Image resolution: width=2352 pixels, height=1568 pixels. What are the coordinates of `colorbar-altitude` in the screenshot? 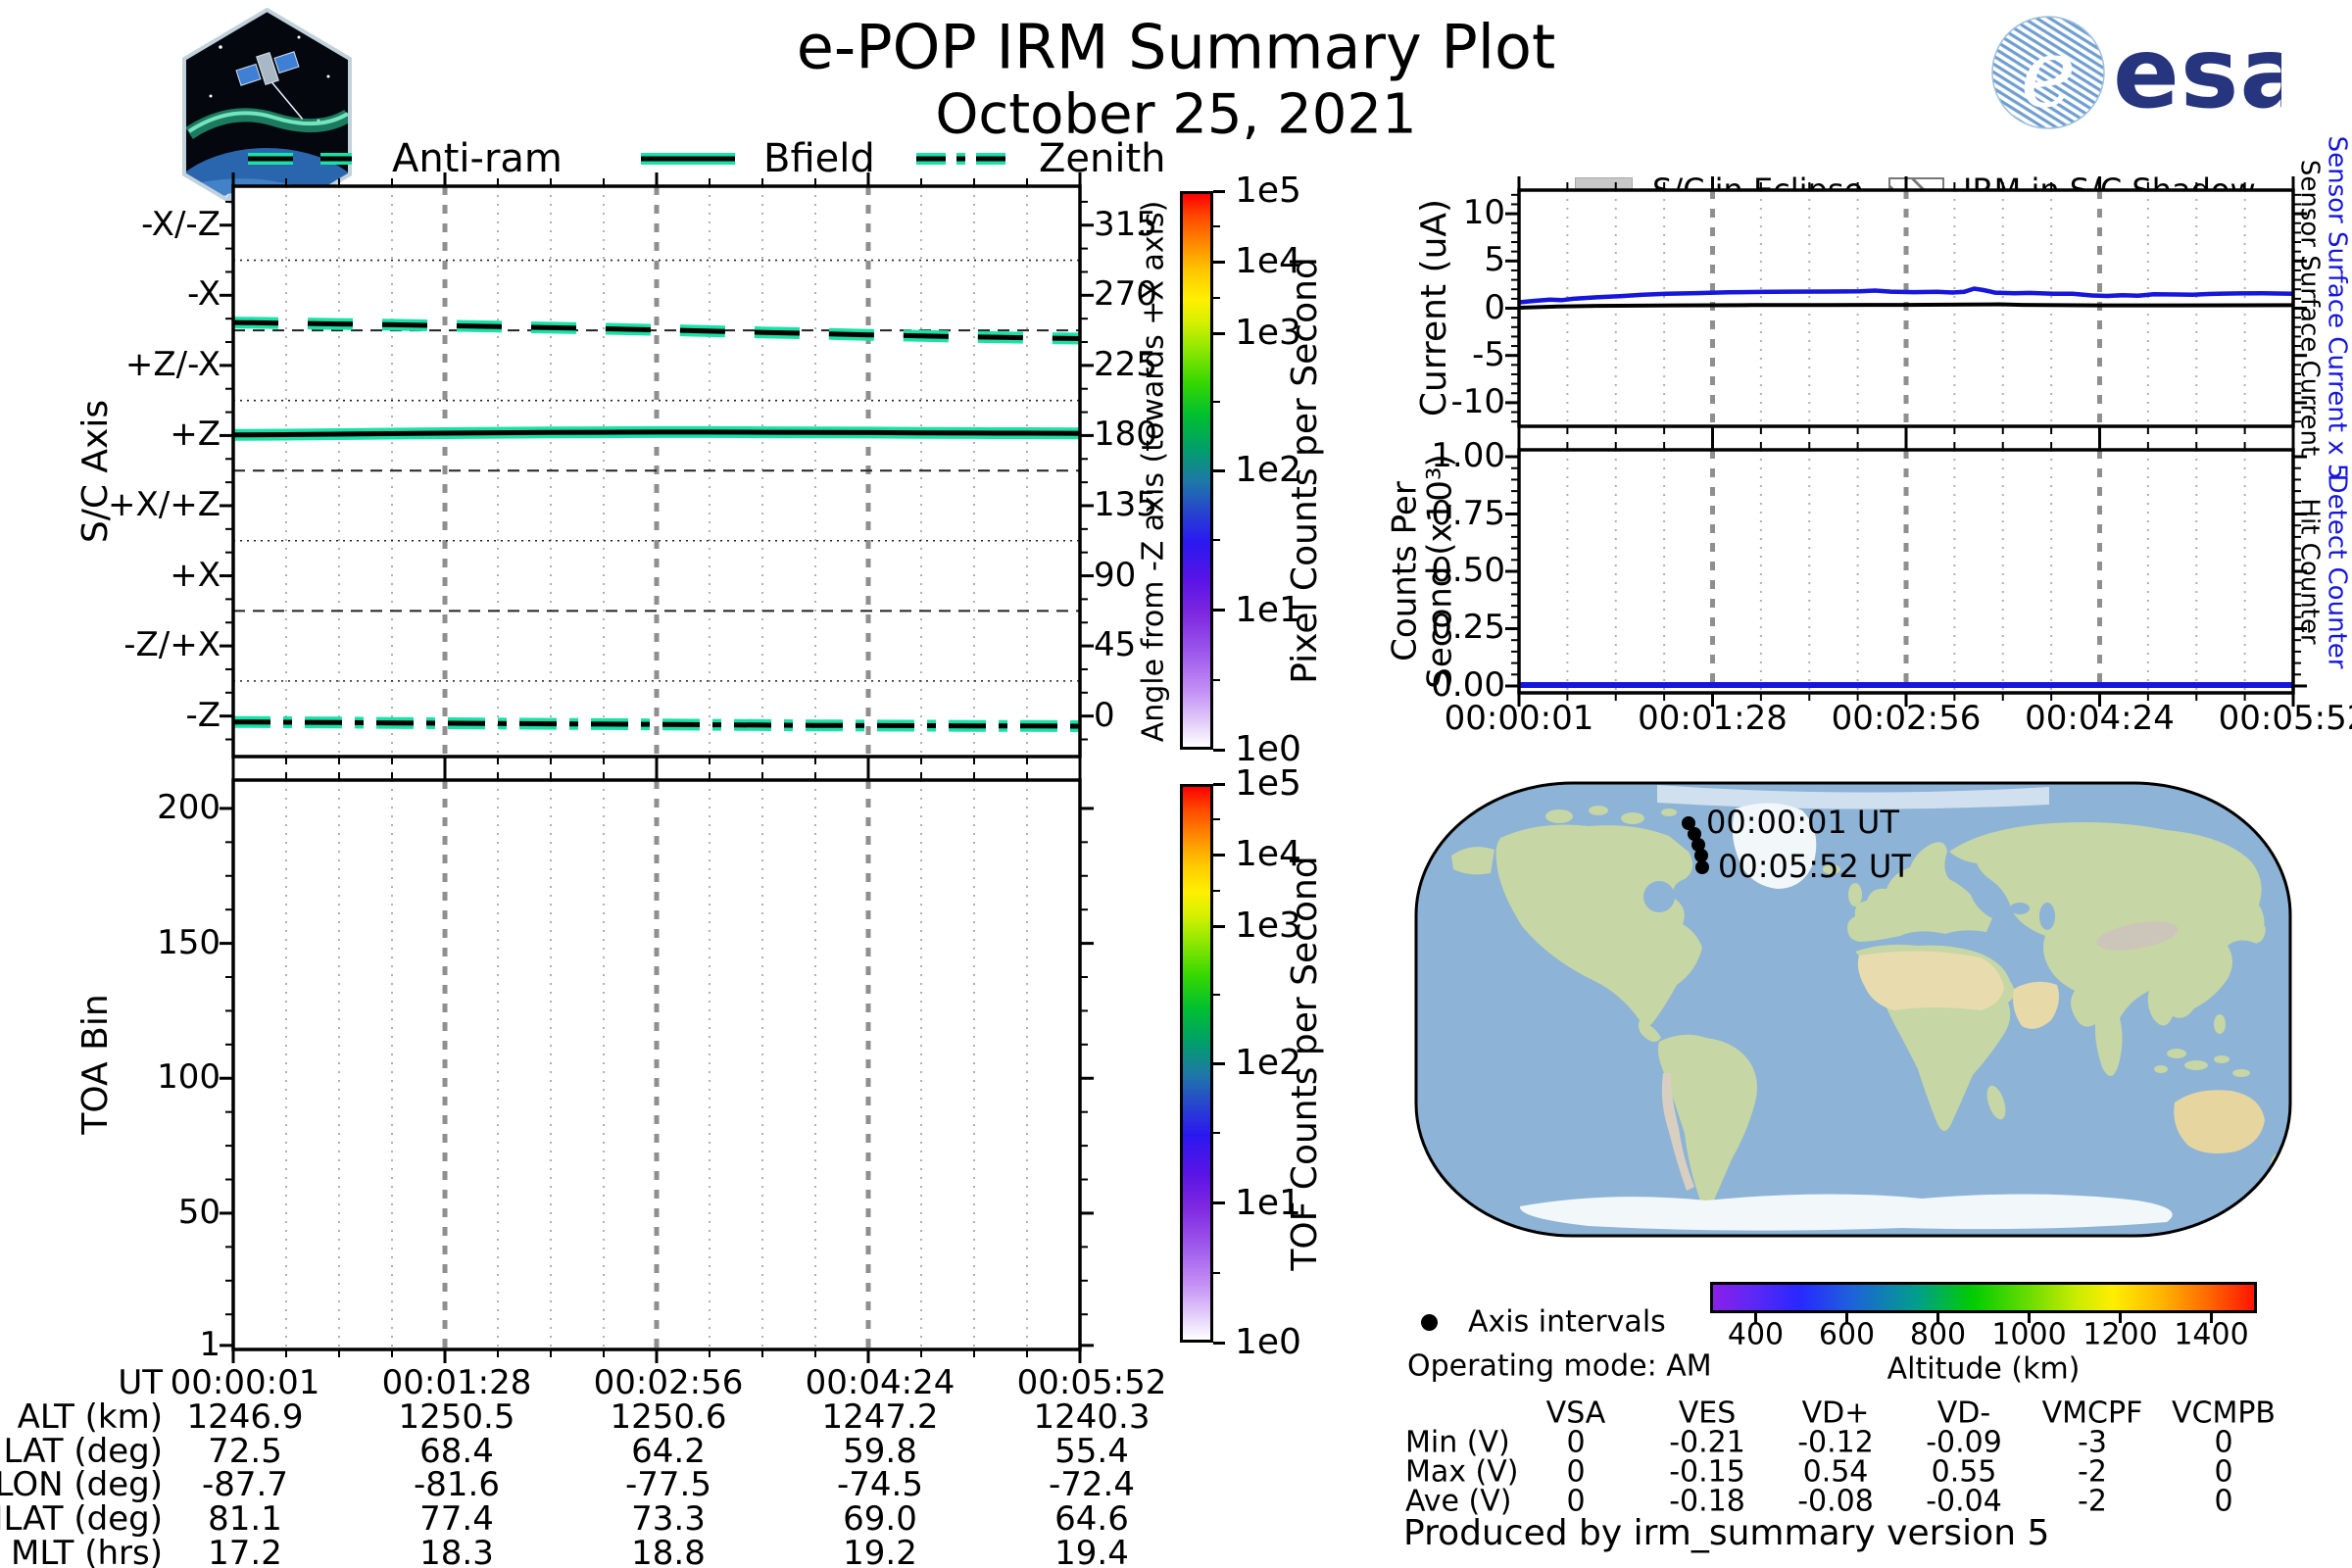 It's located at (1983, 1297).